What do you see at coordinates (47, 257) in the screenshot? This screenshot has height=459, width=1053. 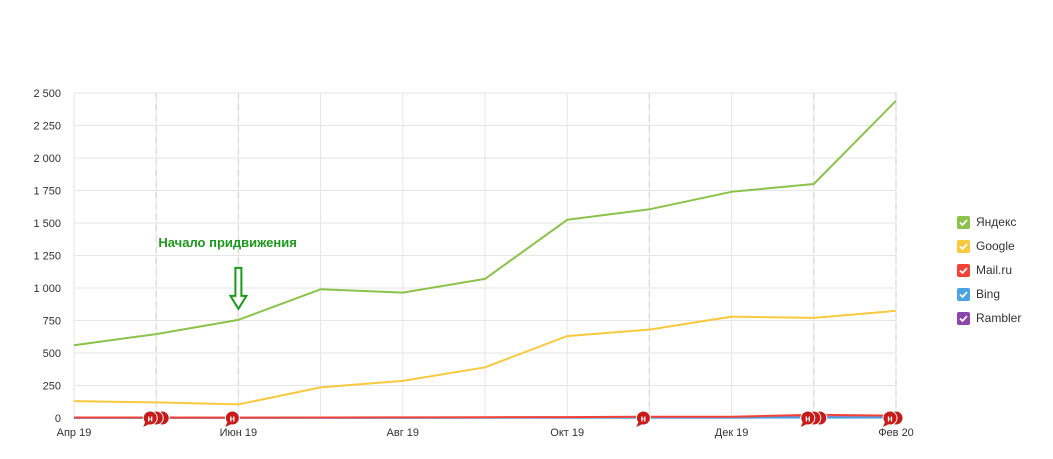 I see `y-tick-label: 1 250` at bounding box center [47, 257].